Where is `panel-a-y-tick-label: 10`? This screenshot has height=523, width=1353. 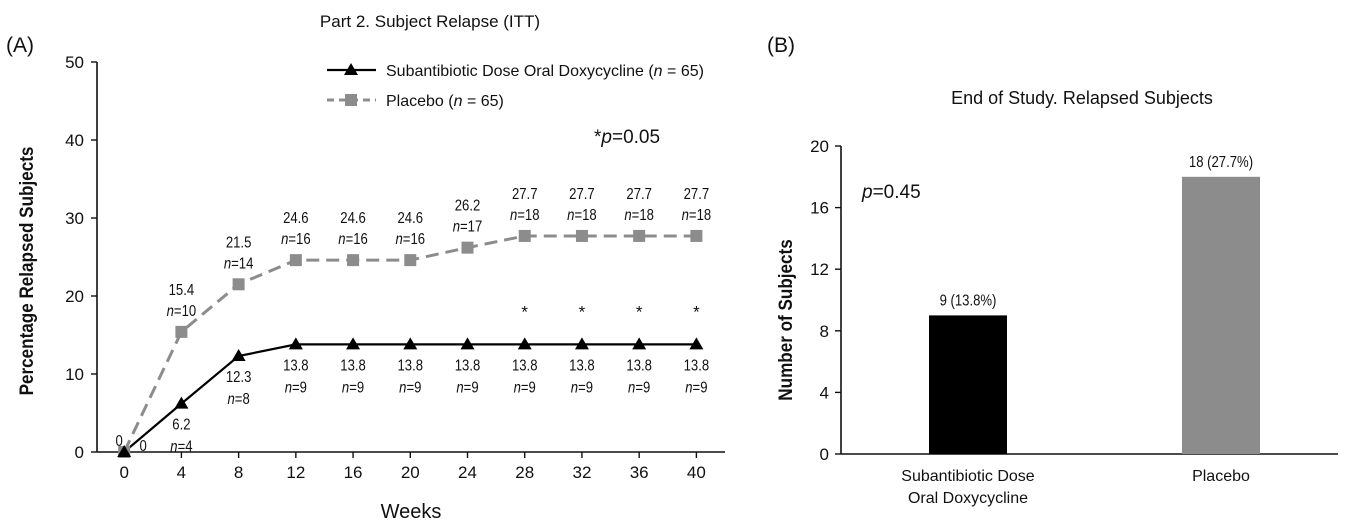 panel-a-y-tick-label: 10 is located at coordinates (74, 374).